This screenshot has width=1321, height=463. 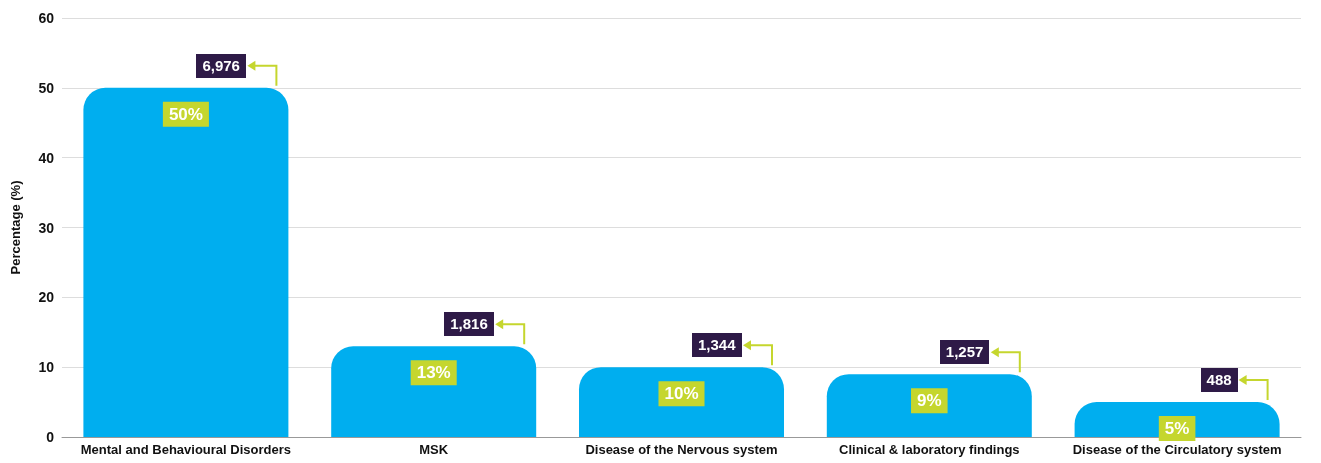 I want to click on data-label: 5%, so click(x=1177, y=429).